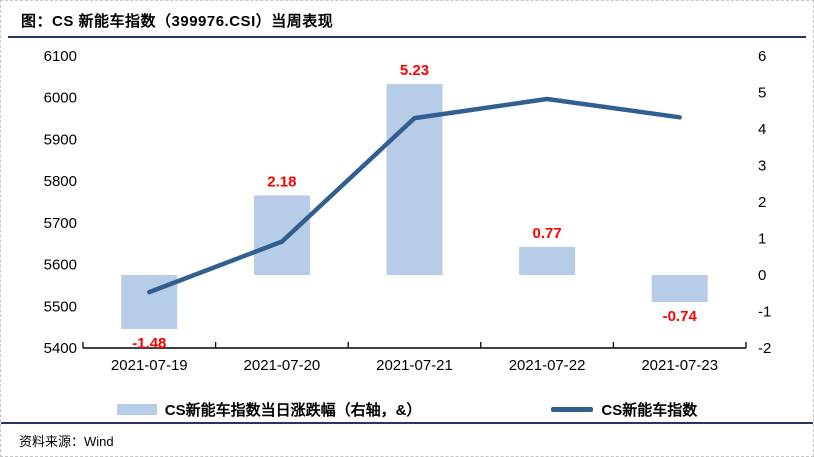  Describe the element at coordinates (293, 410) in the screenshot. I see `bar-series-legend-label: CS新能车指数当日涨跌幅（右轴，&）` at that location.